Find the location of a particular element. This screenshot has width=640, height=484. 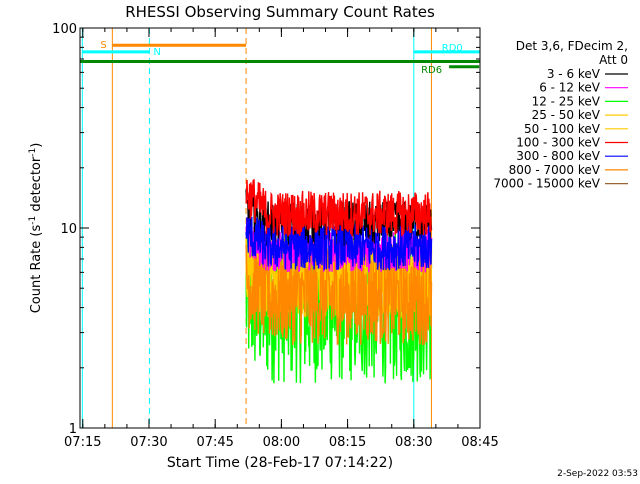

x-tick-label: 08:30 is located at coordinates (413, 442).